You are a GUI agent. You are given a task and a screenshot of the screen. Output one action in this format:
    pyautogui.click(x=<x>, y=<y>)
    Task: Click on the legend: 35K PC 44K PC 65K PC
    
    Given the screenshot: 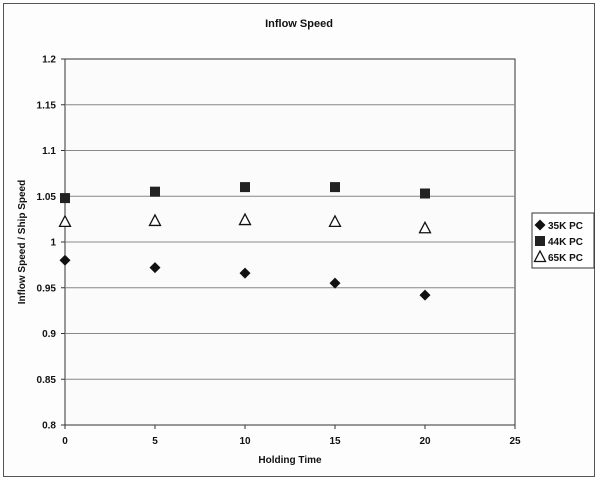 What is the action you would take?
    pyautogui.click(x=563, y=240)
    